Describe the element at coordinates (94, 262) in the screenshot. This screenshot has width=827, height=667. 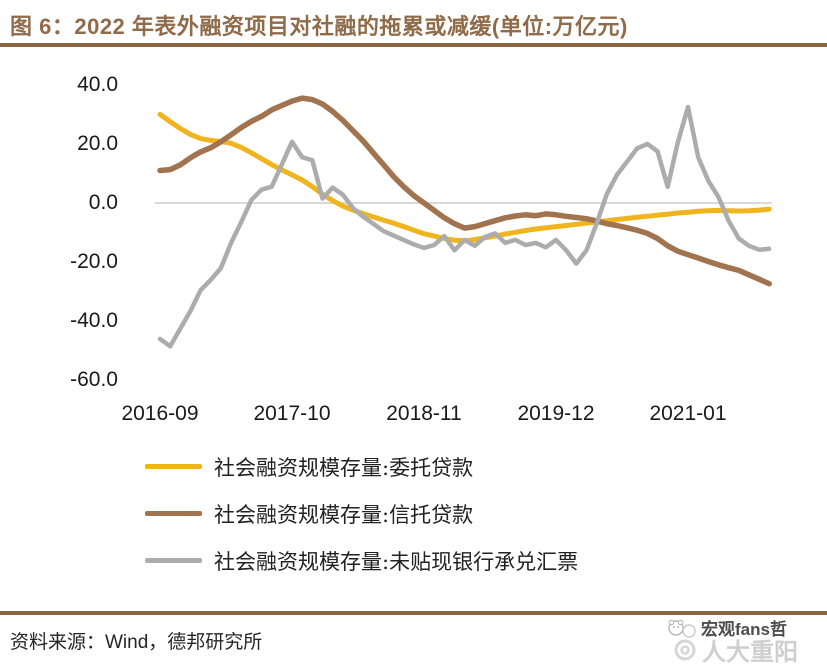
I see `y-tick-label: -20.0` at that location.